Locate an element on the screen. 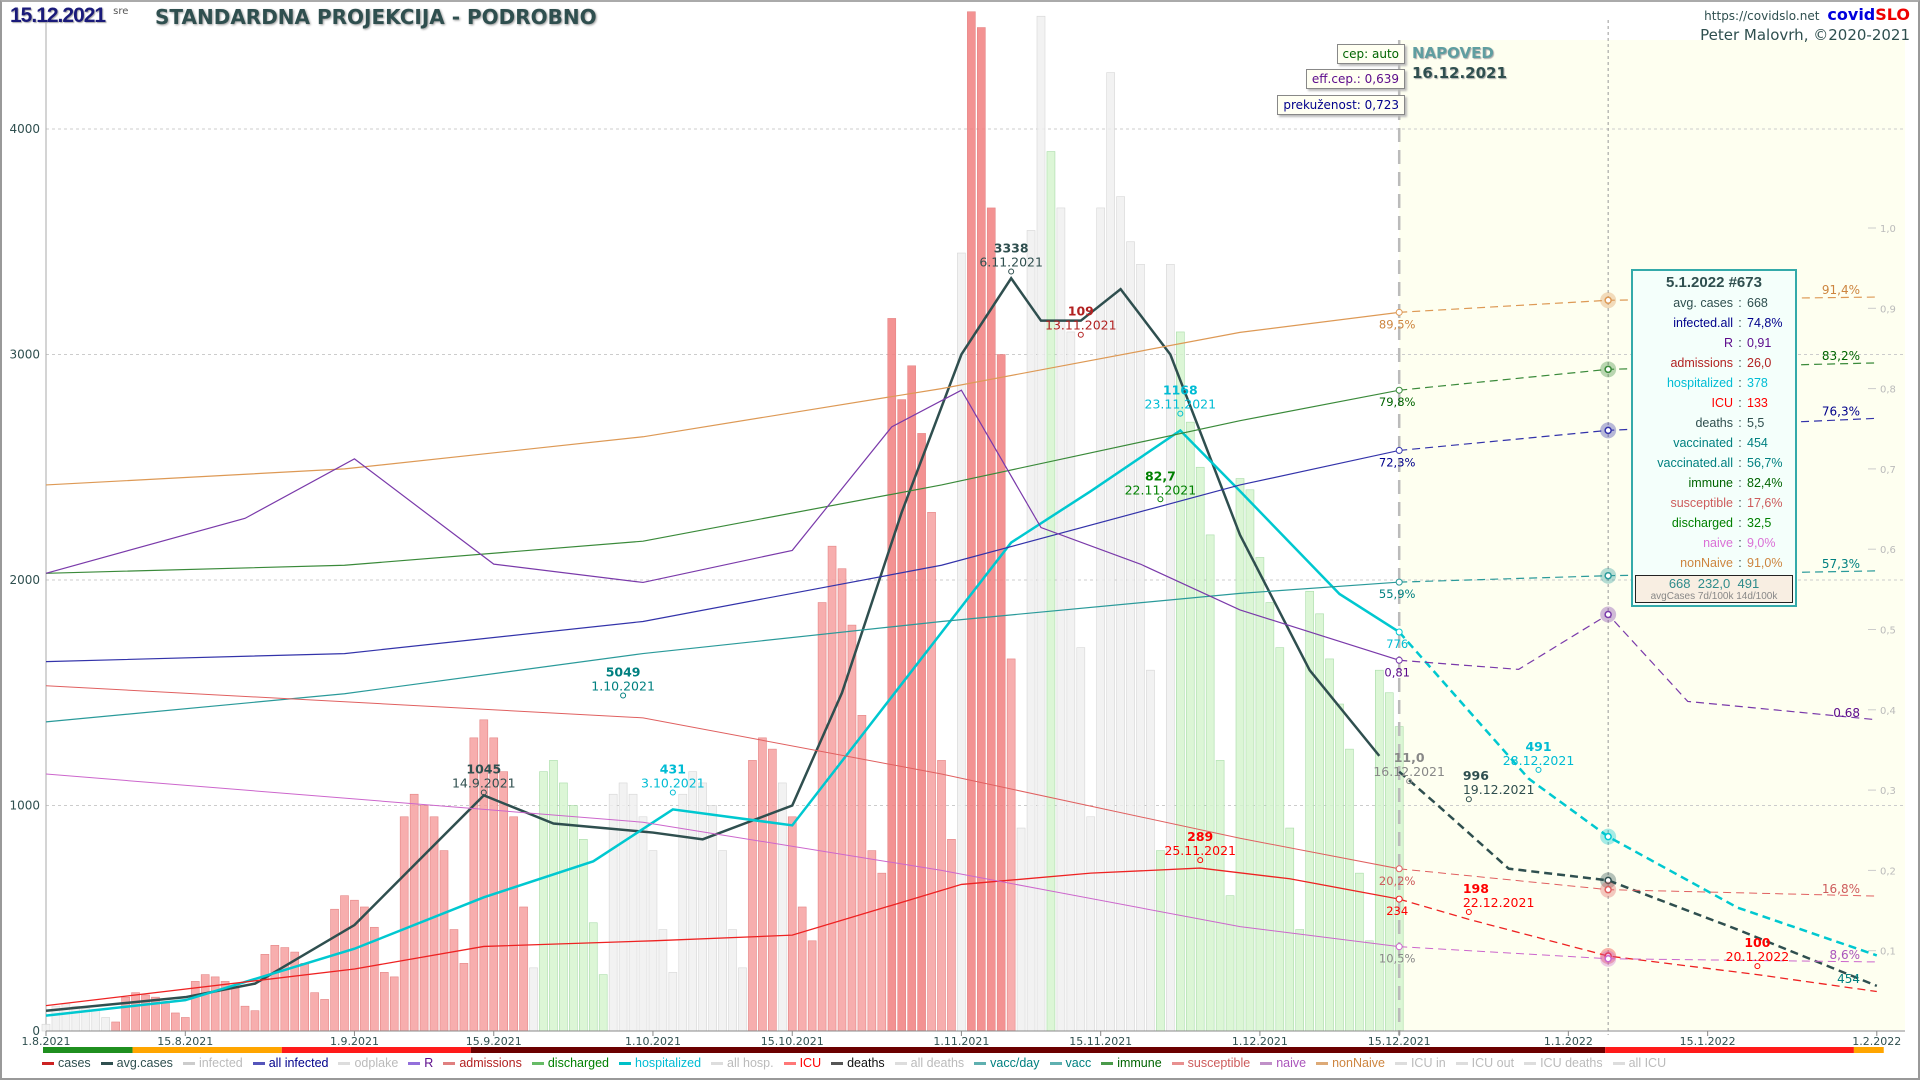 This screenshot has height=1080, width=1920. legend-item-all-infected: all infected is located at coordinates (290, 1063).